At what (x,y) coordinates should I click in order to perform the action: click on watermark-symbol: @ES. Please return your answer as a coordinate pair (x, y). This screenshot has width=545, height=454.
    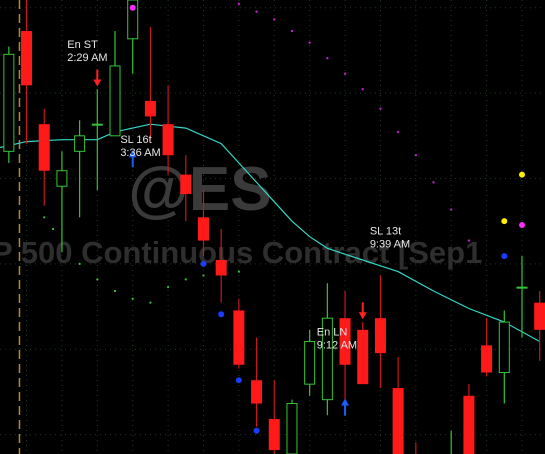
    Looking at the image, I should click on (199, 189).